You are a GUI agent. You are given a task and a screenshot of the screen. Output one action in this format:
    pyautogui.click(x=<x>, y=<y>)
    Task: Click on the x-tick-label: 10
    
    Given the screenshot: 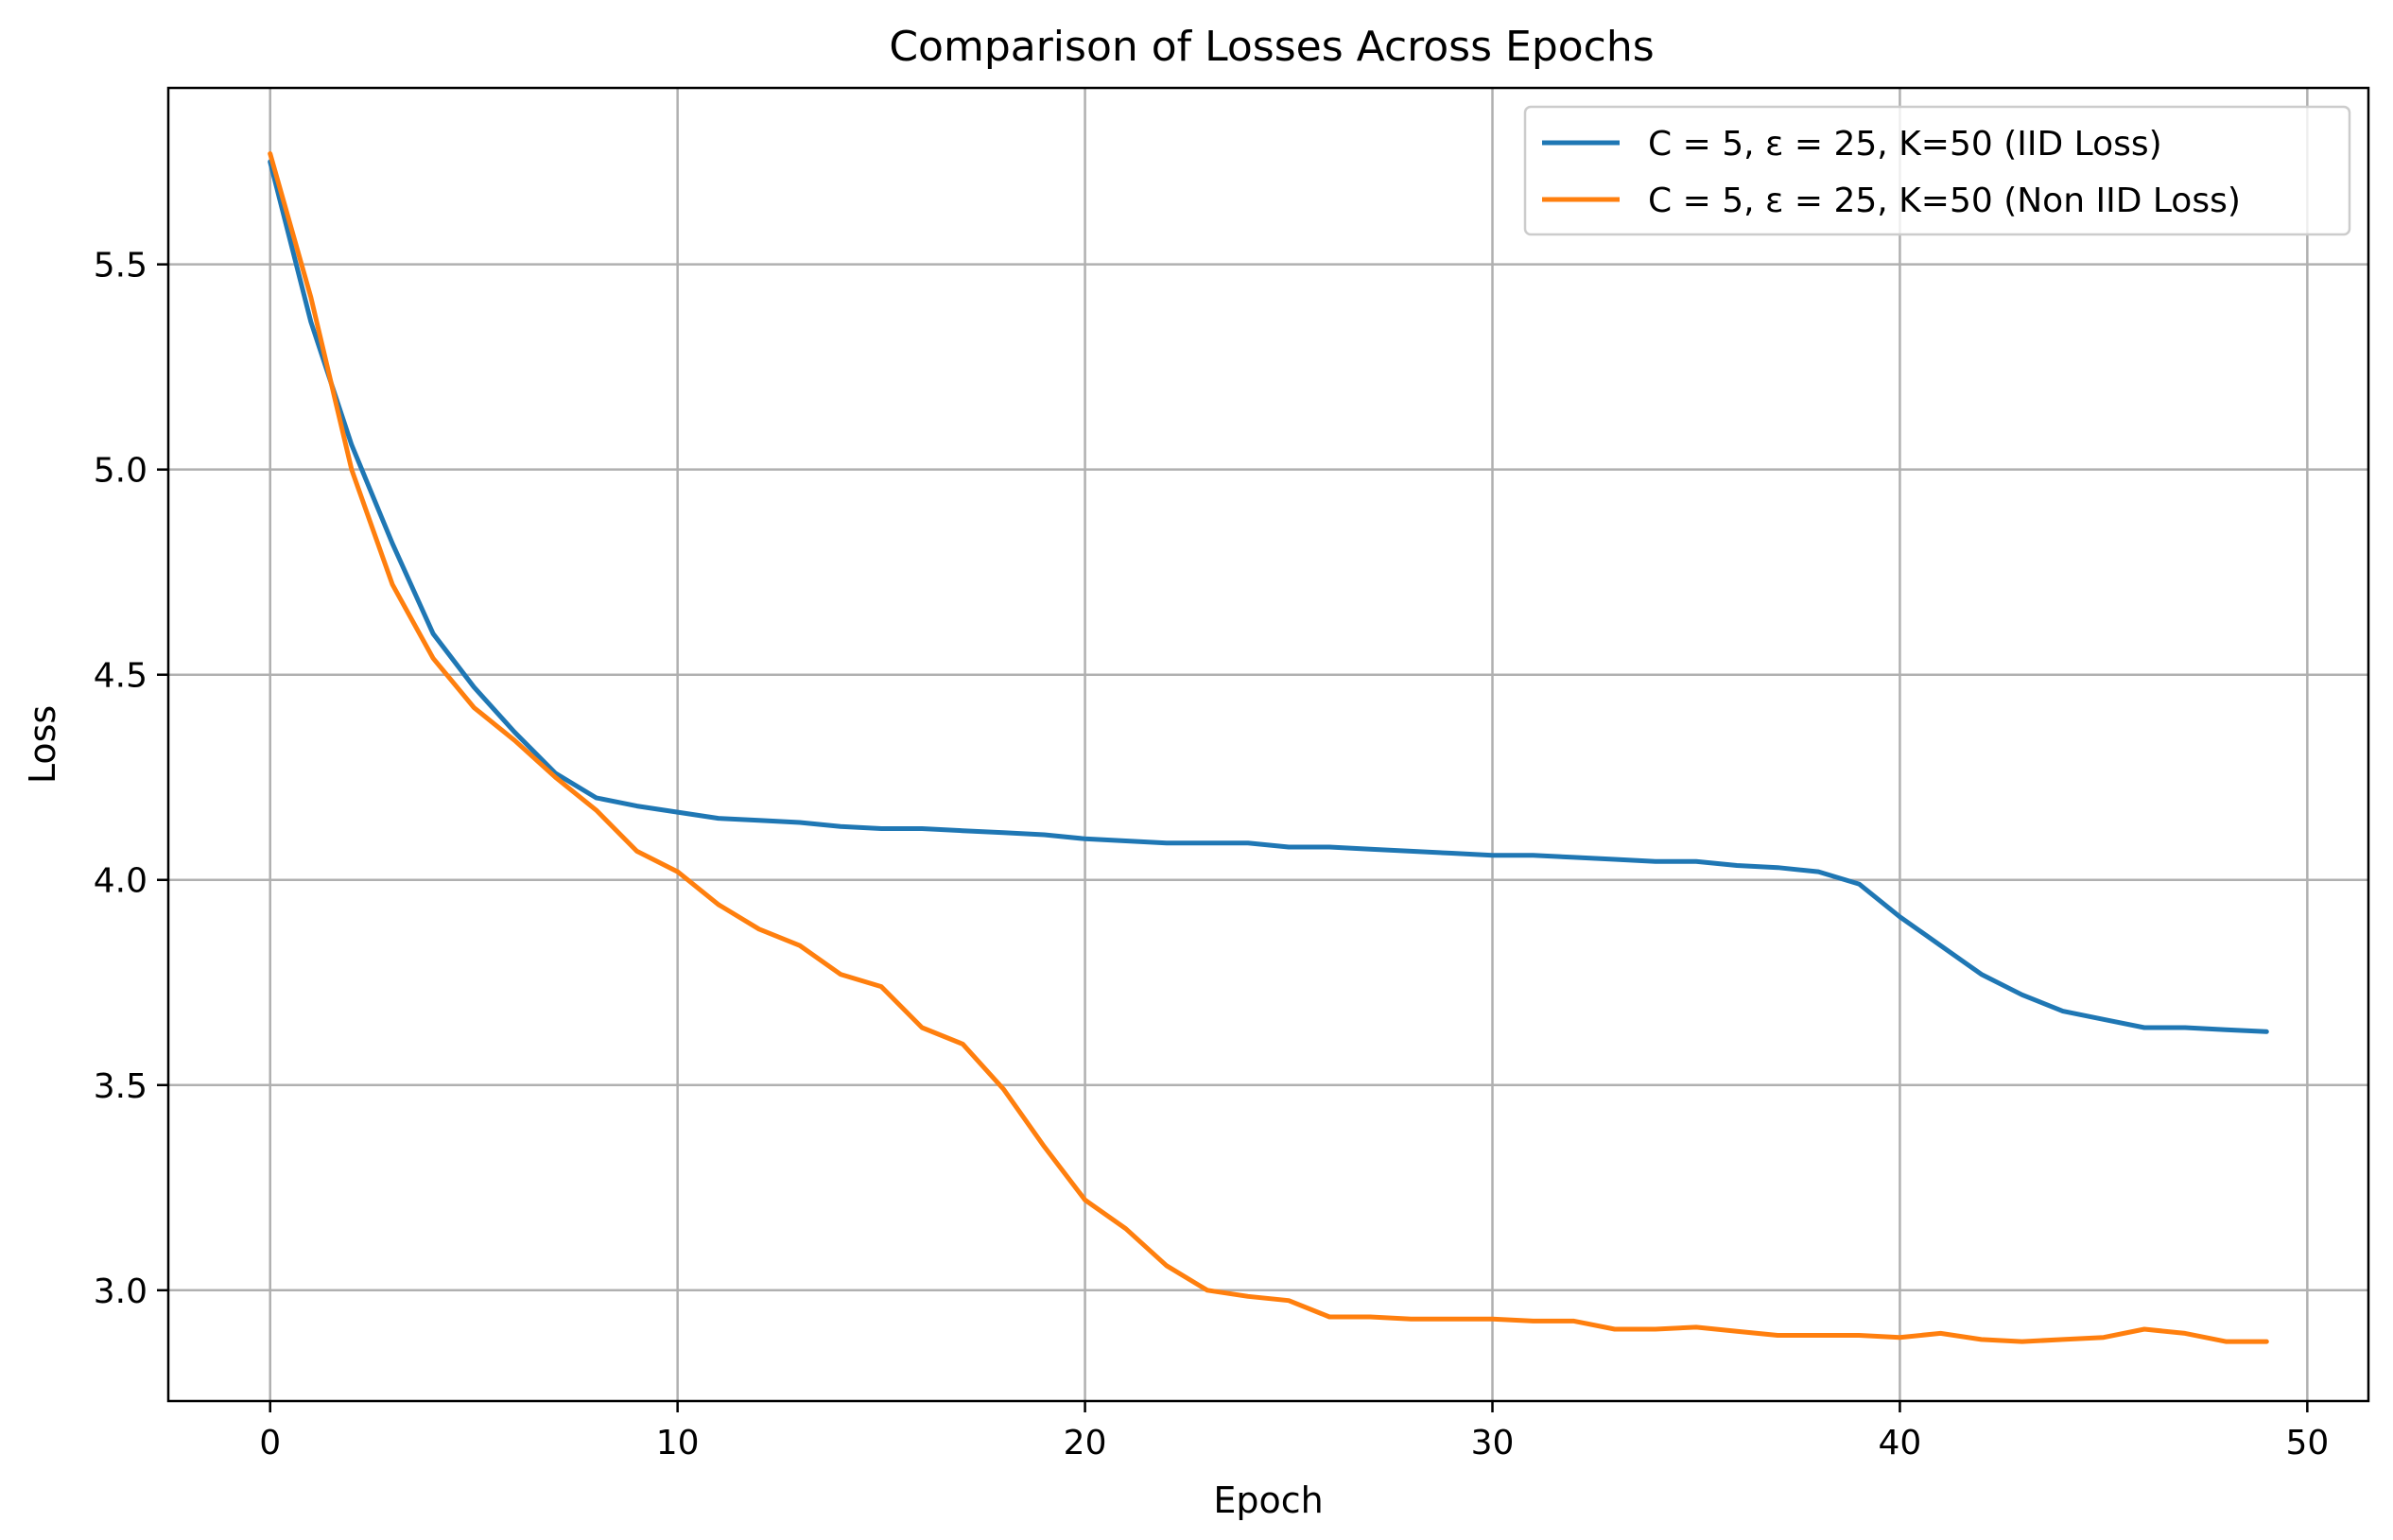 What is the action you would take?
    pyautogui.click(x=678, y=1443)
    